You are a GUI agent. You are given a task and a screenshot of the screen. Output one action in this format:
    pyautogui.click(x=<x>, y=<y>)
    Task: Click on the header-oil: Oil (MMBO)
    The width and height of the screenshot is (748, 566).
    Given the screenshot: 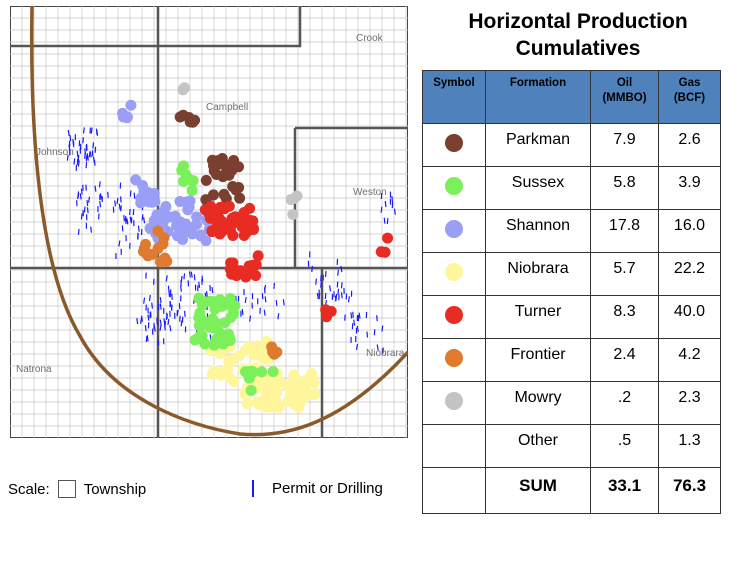 What is the action you would take?
    pyautogui.click(x=624, y=97)
    